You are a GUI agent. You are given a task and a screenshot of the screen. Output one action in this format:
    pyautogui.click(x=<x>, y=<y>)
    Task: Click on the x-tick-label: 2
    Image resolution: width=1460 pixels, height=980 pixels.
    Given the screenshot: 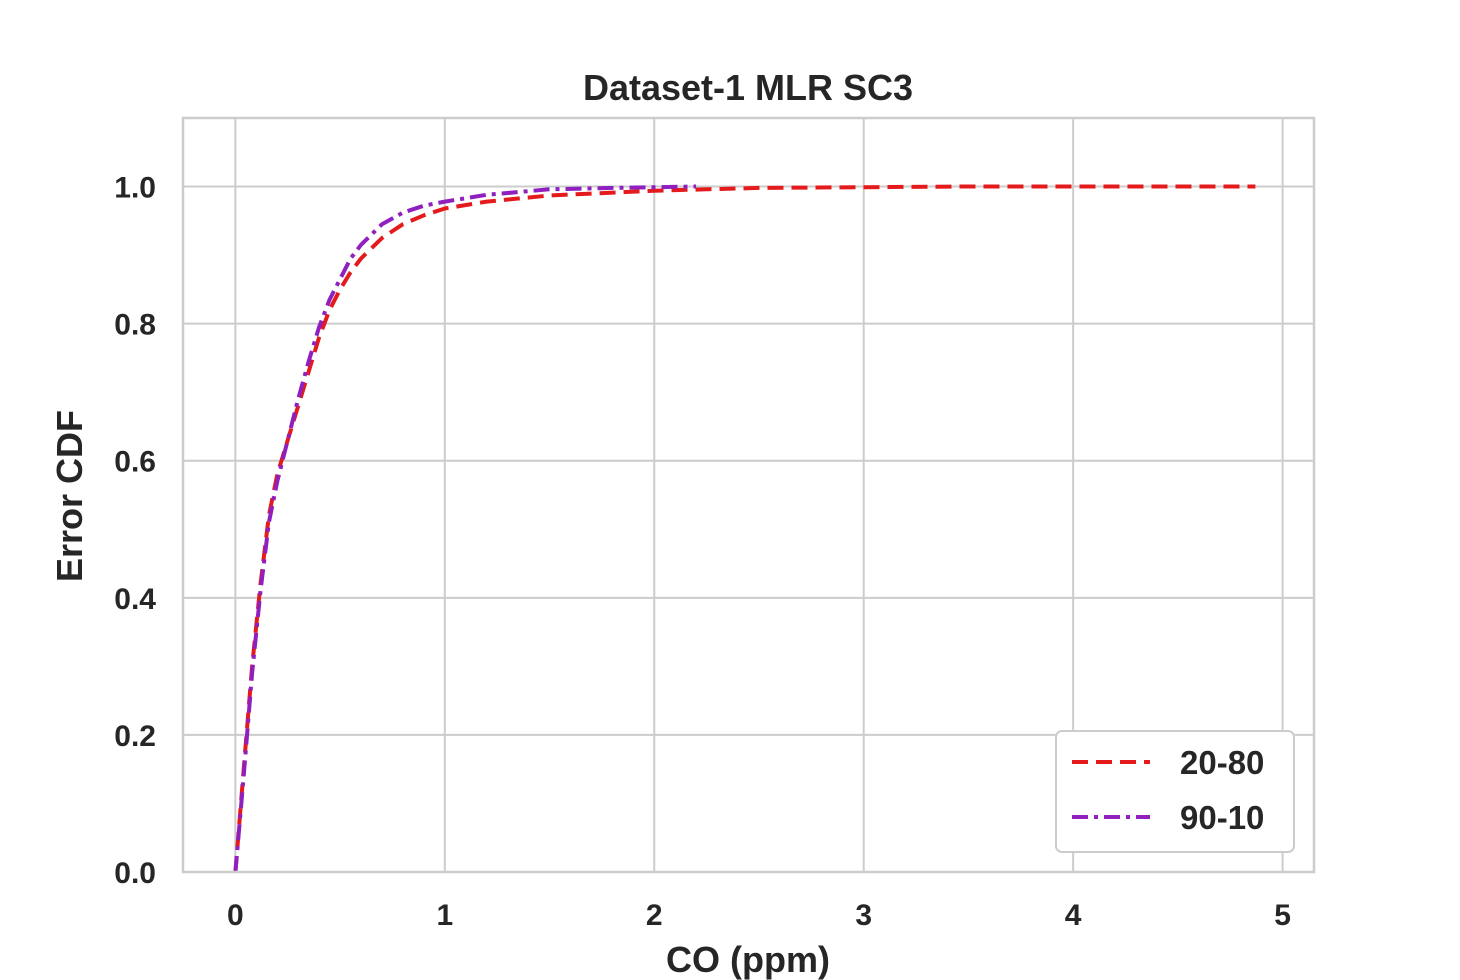 What is the action you would take?
    pyautogui.click(x=654, y=915)
    